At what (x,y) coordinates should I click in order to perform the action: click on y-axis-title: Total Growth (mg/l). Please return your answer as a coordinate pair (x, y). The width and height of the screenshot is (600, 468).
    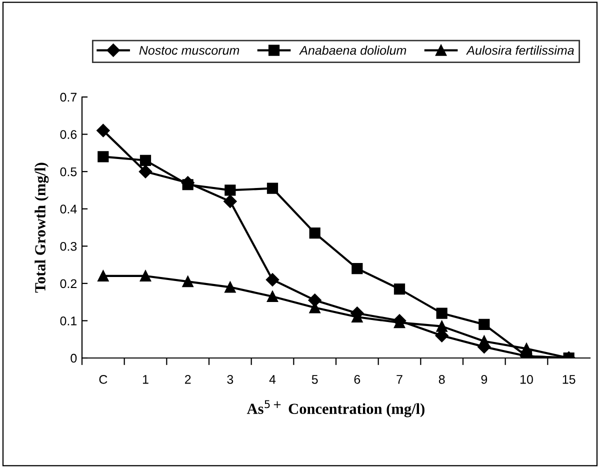
    Looking at the image, I should click on (41, 227).